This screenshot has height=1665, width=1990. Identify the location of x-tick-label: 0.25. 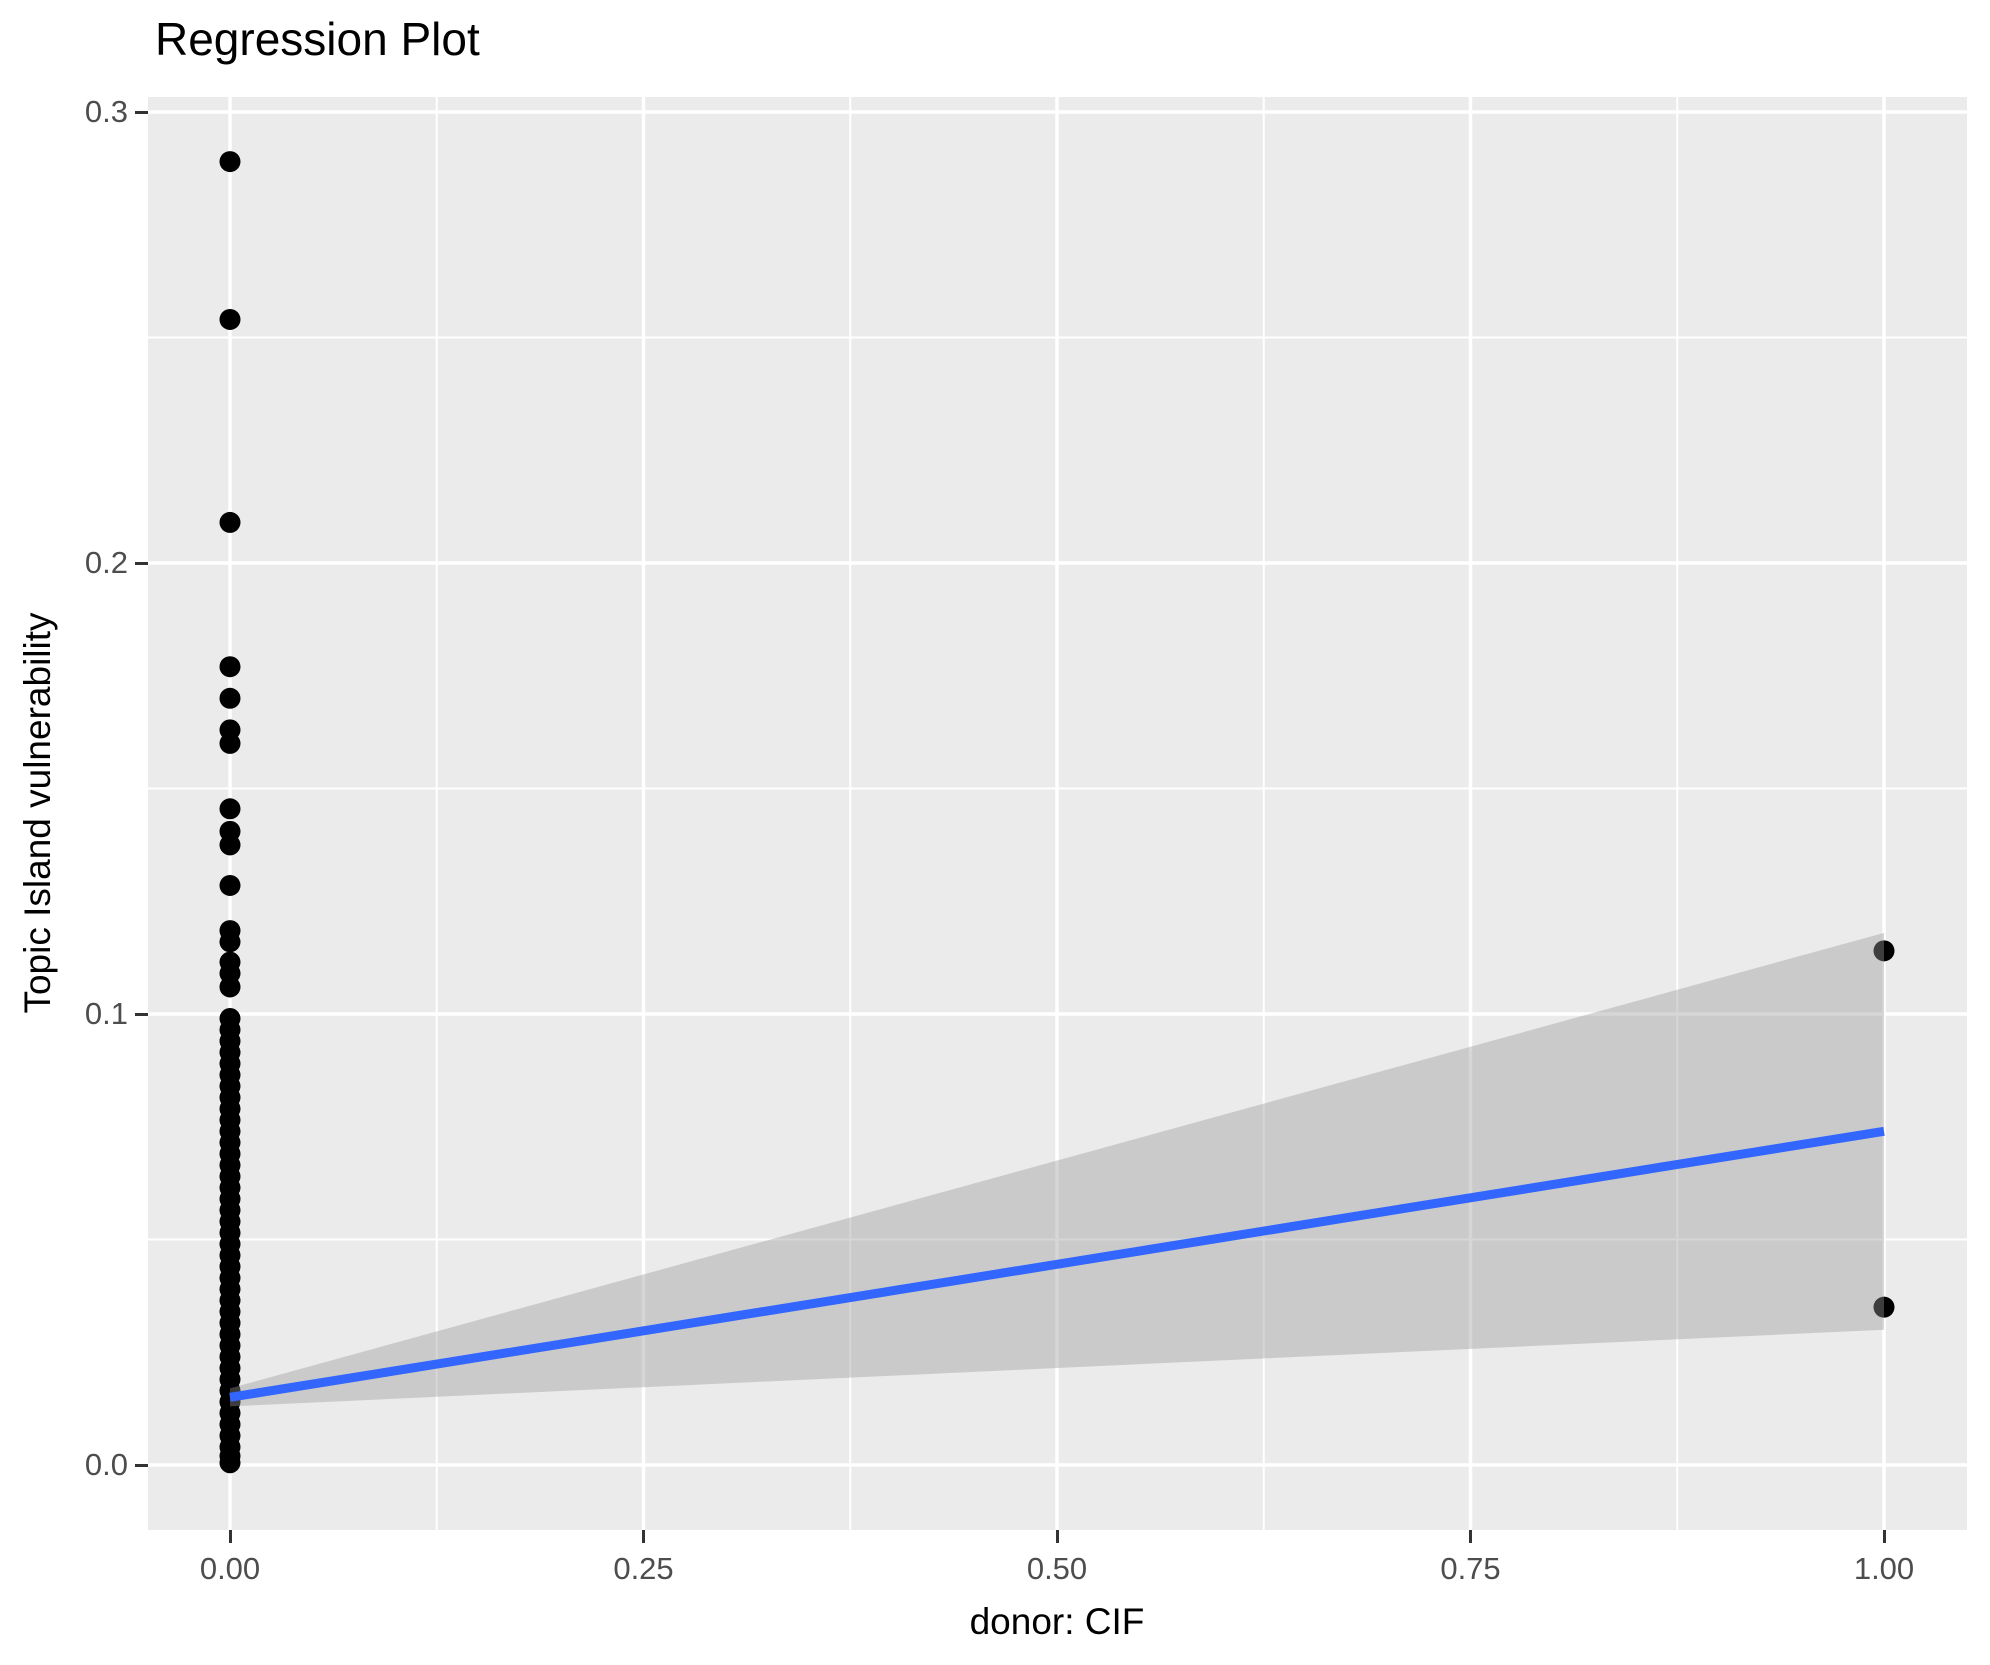
(643, 1568).